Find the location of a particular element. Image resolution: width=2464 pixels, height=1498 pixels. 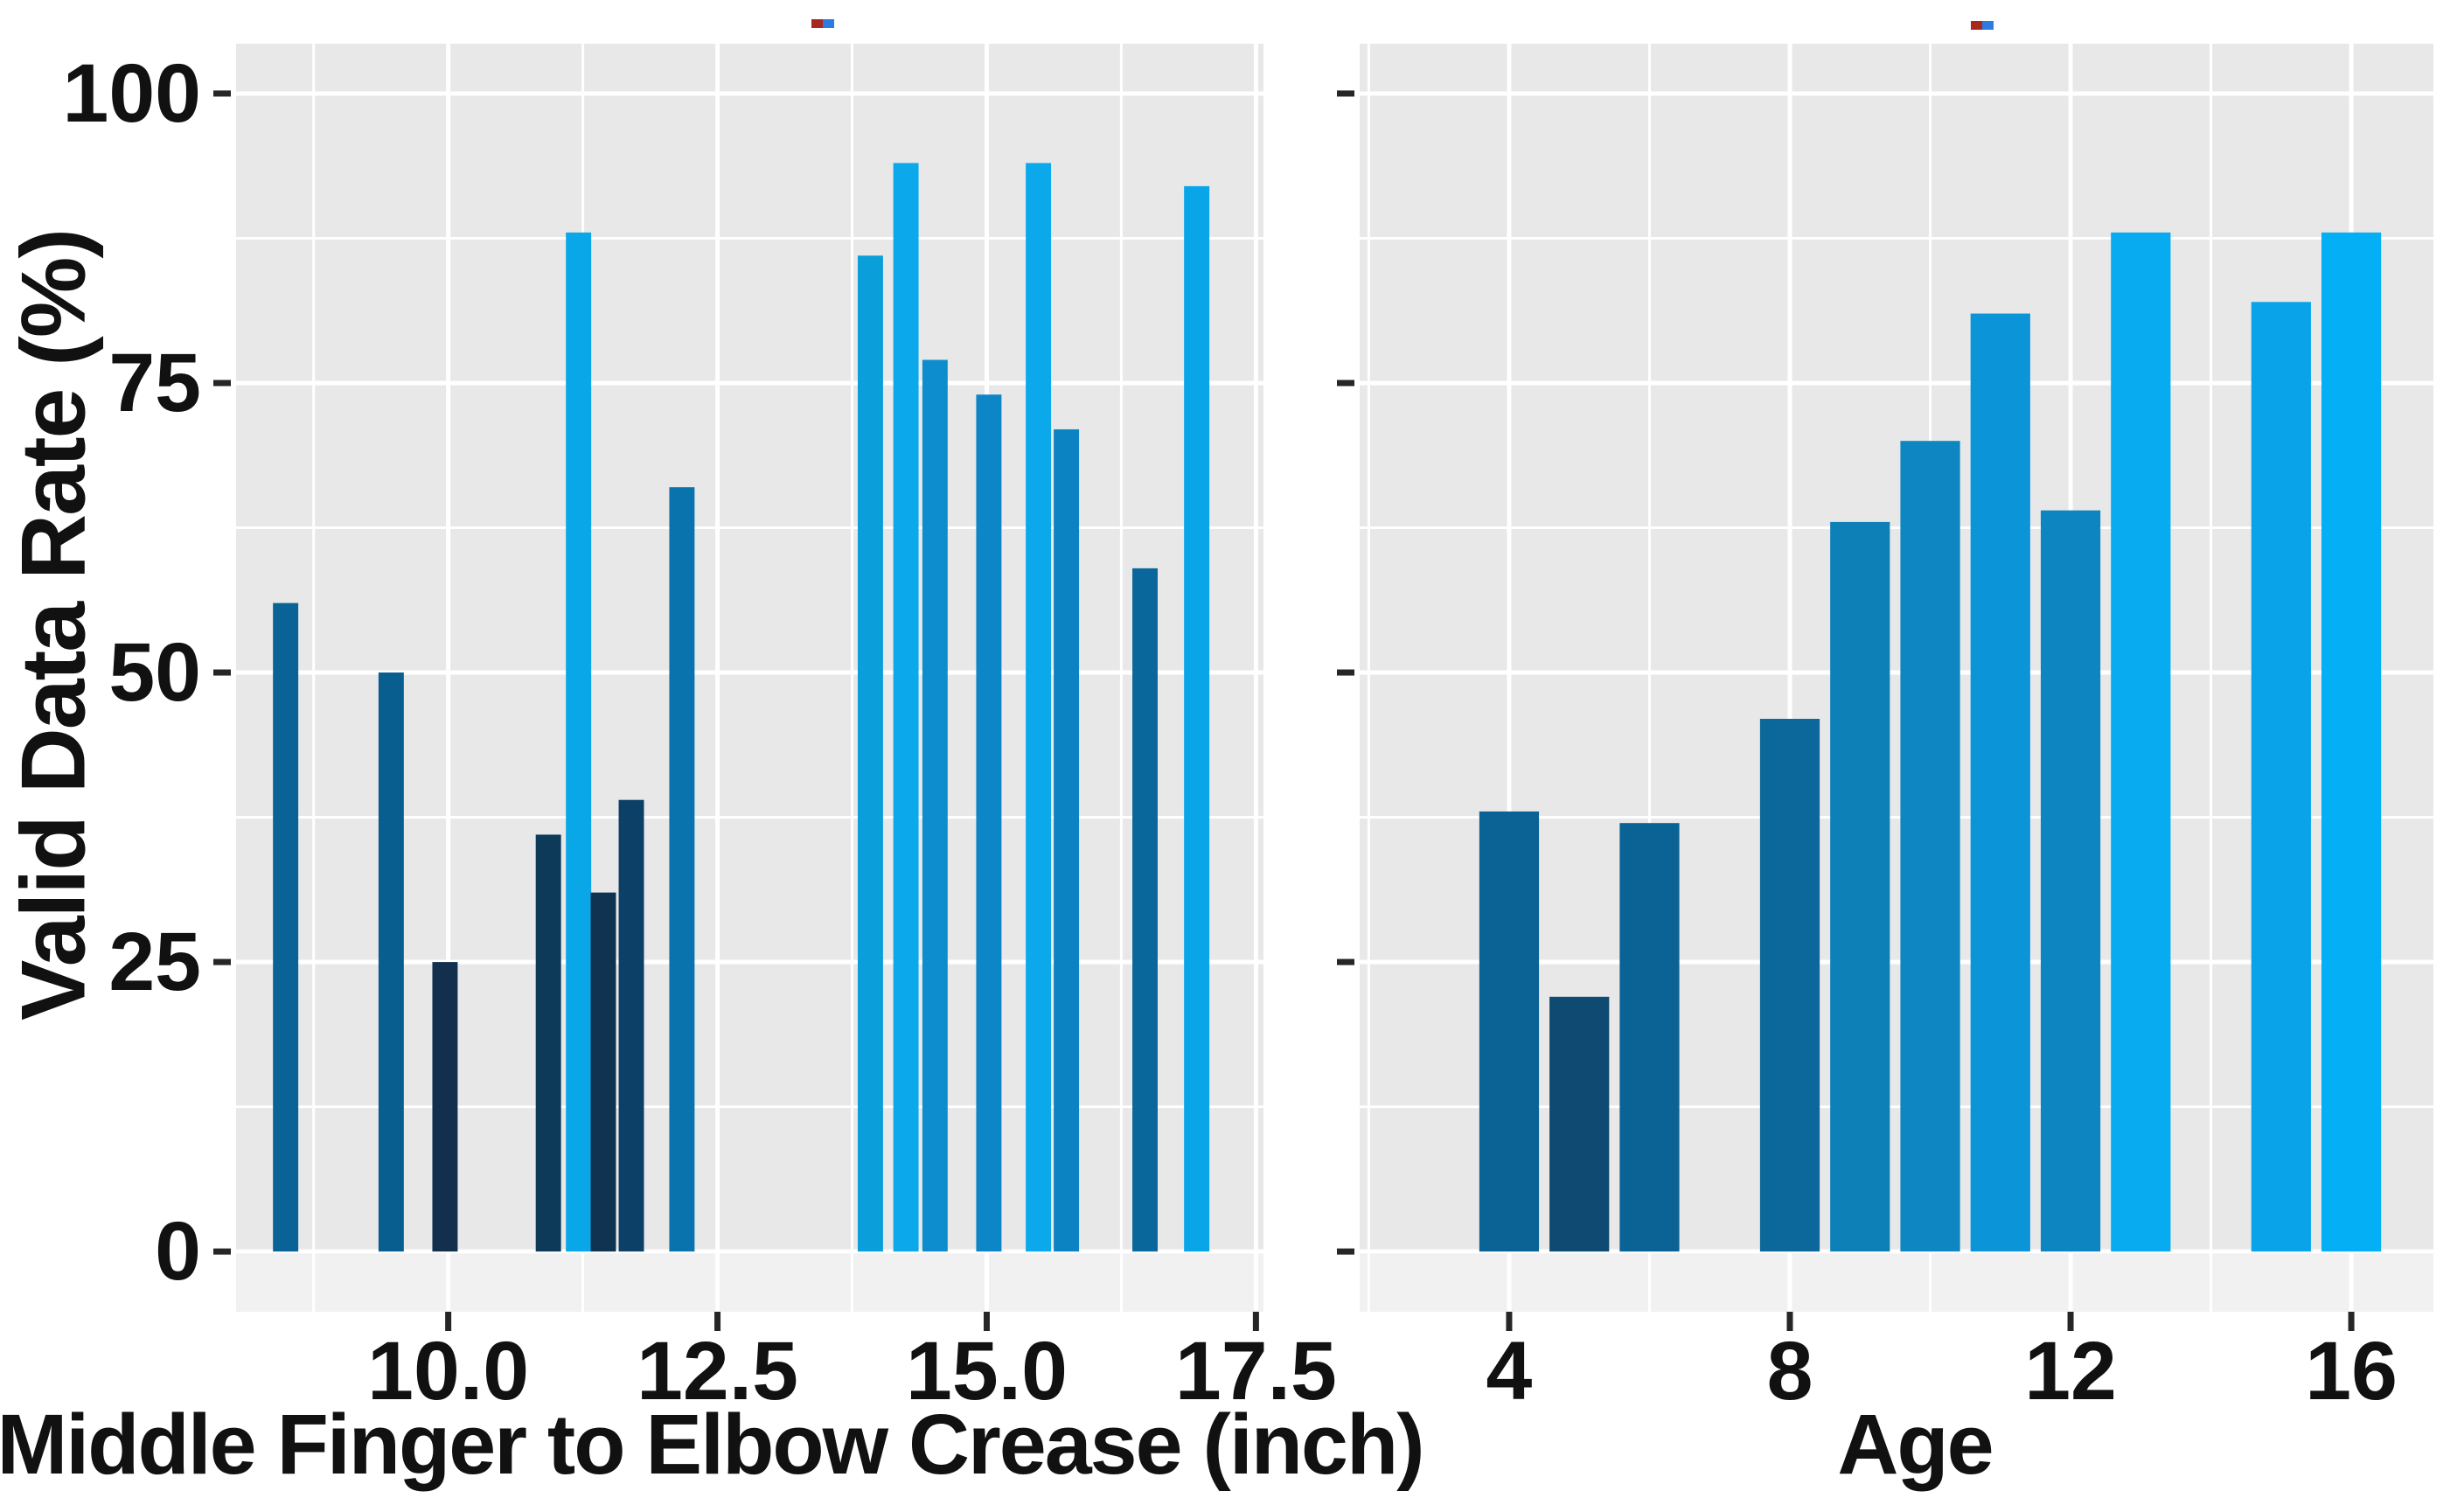

x-tick-label: 16 is located at coordinates (2351, 1371).